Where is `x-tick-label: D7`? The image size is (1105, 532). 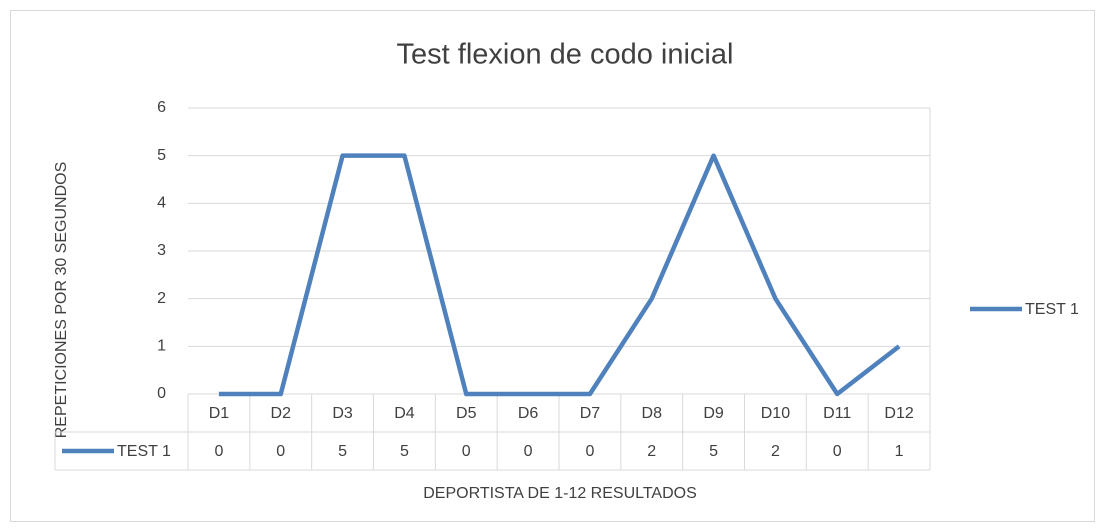
x-tick-label: D7 is located at coordinates (590, 413).